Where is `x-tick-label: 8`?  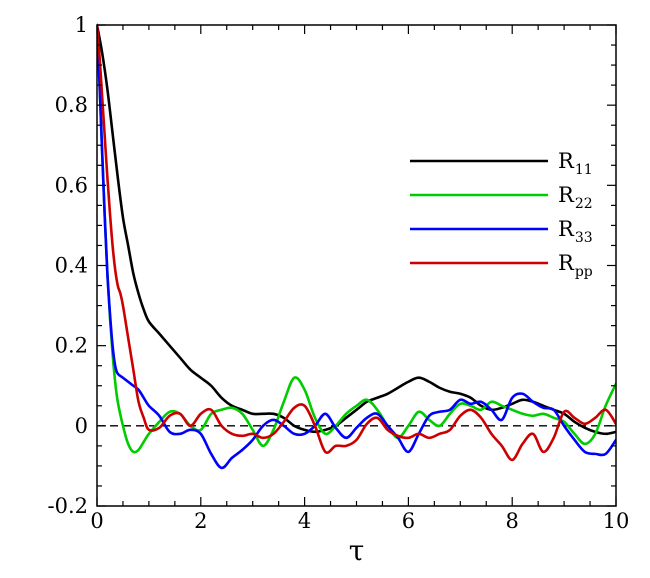
x-tick-label: 8 is located at coordinates (512, 521).